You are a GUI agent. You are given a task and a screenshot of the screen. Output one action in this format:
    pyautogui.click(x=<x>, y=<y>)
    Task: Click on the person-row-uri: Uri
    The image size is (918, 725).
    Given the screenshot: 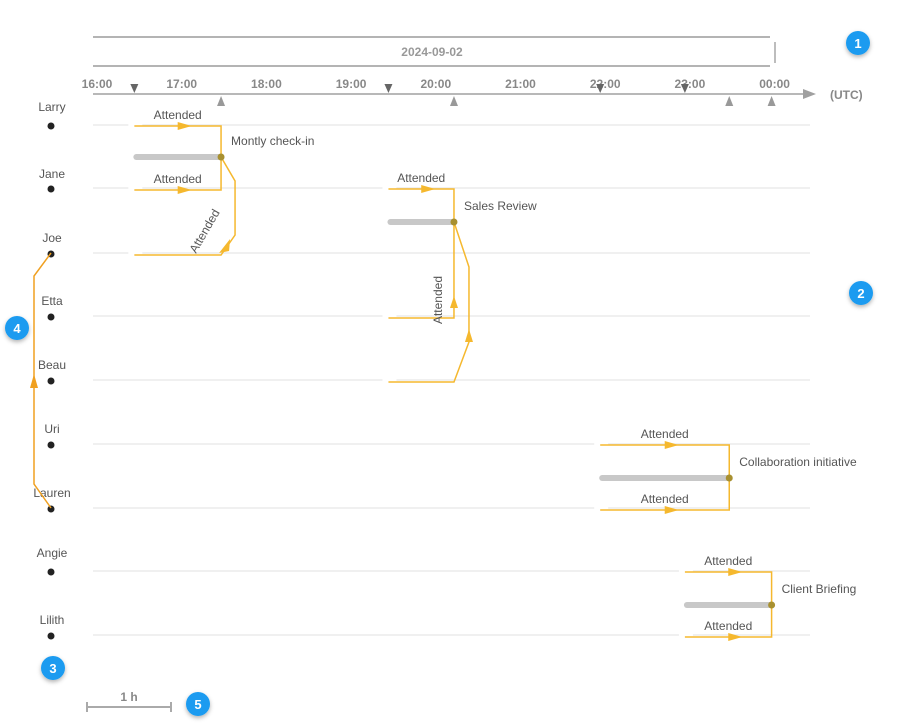 What is the action you would take?
    pyautogui.click(x=427, y=435)
    